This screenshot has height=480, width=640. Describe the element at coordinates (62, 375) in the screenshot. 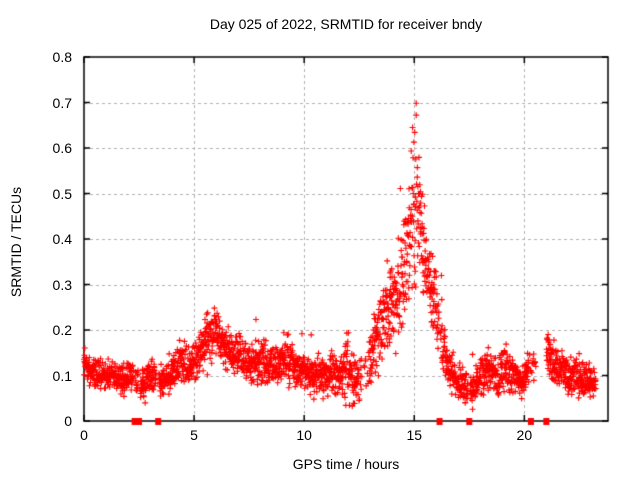

I see `y-tick-label: 0.1` at that location.